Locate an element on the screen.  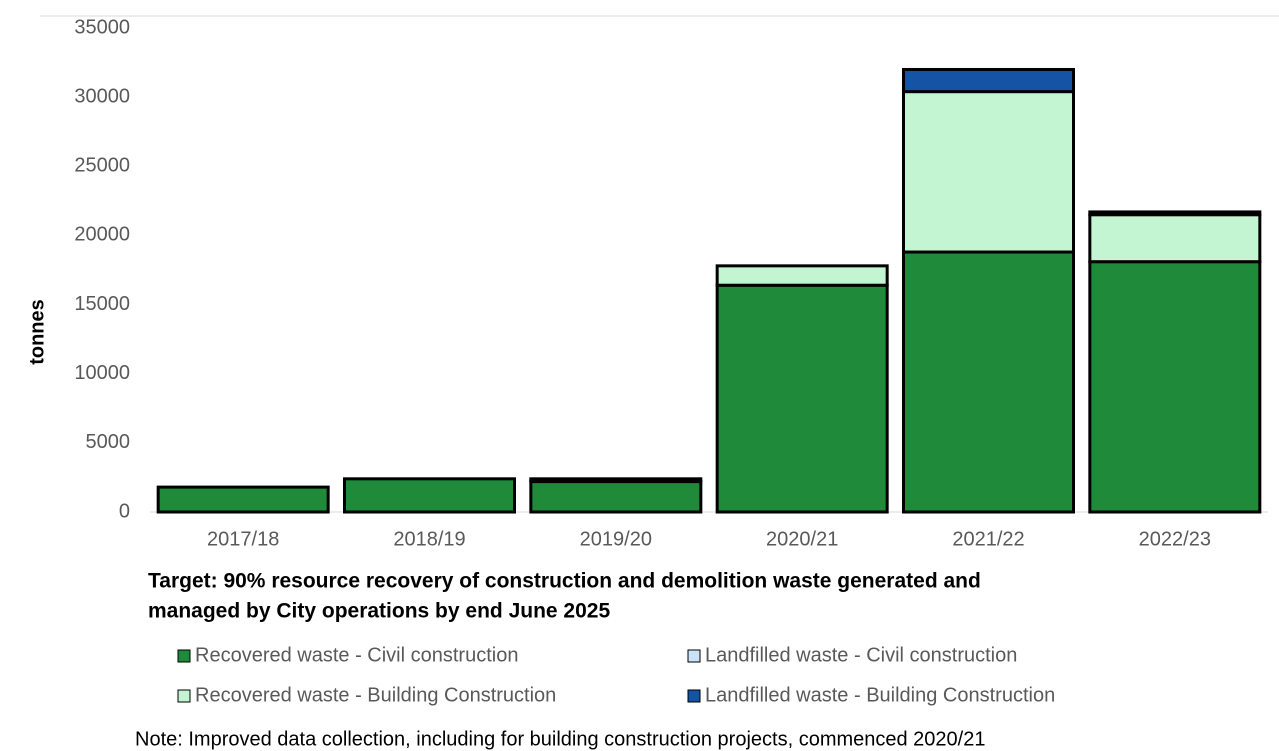
y-tick-label: 20000 is located at coordinates (102, 235).